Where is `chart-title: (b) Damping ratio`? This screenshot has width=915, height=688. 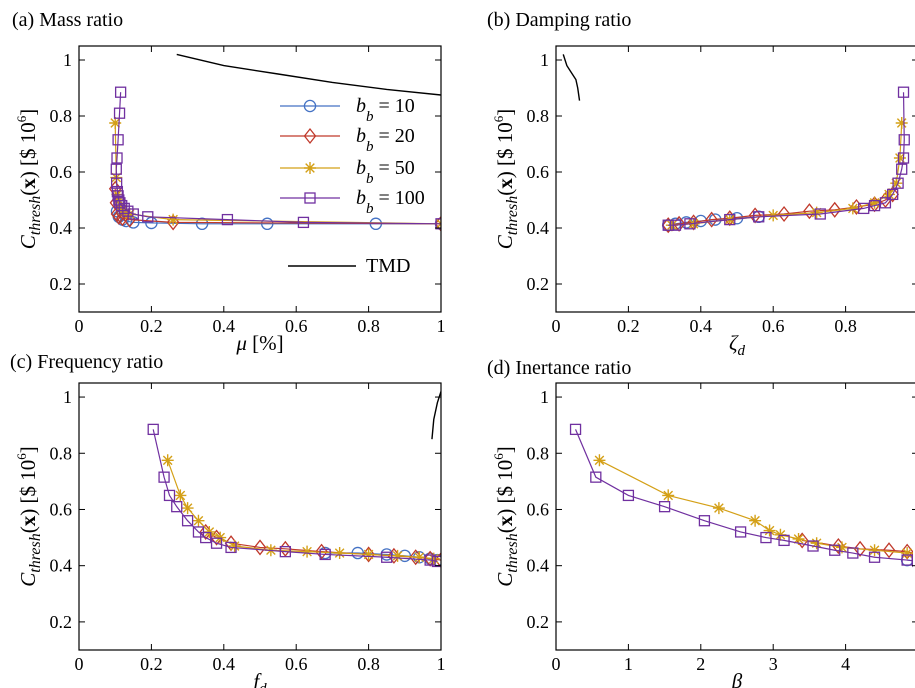
chart-title: (b) Damping ratio is located at coordinates (559, 20).